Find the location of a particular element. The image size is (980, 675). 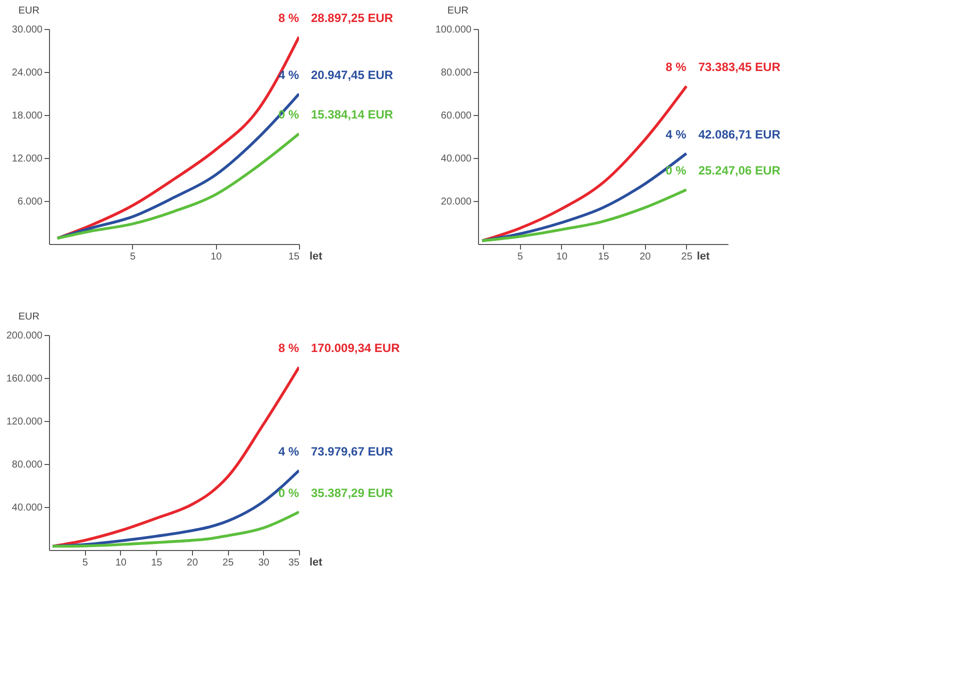

y-tick-label: 60.000 is located at coordinates (456, 116).